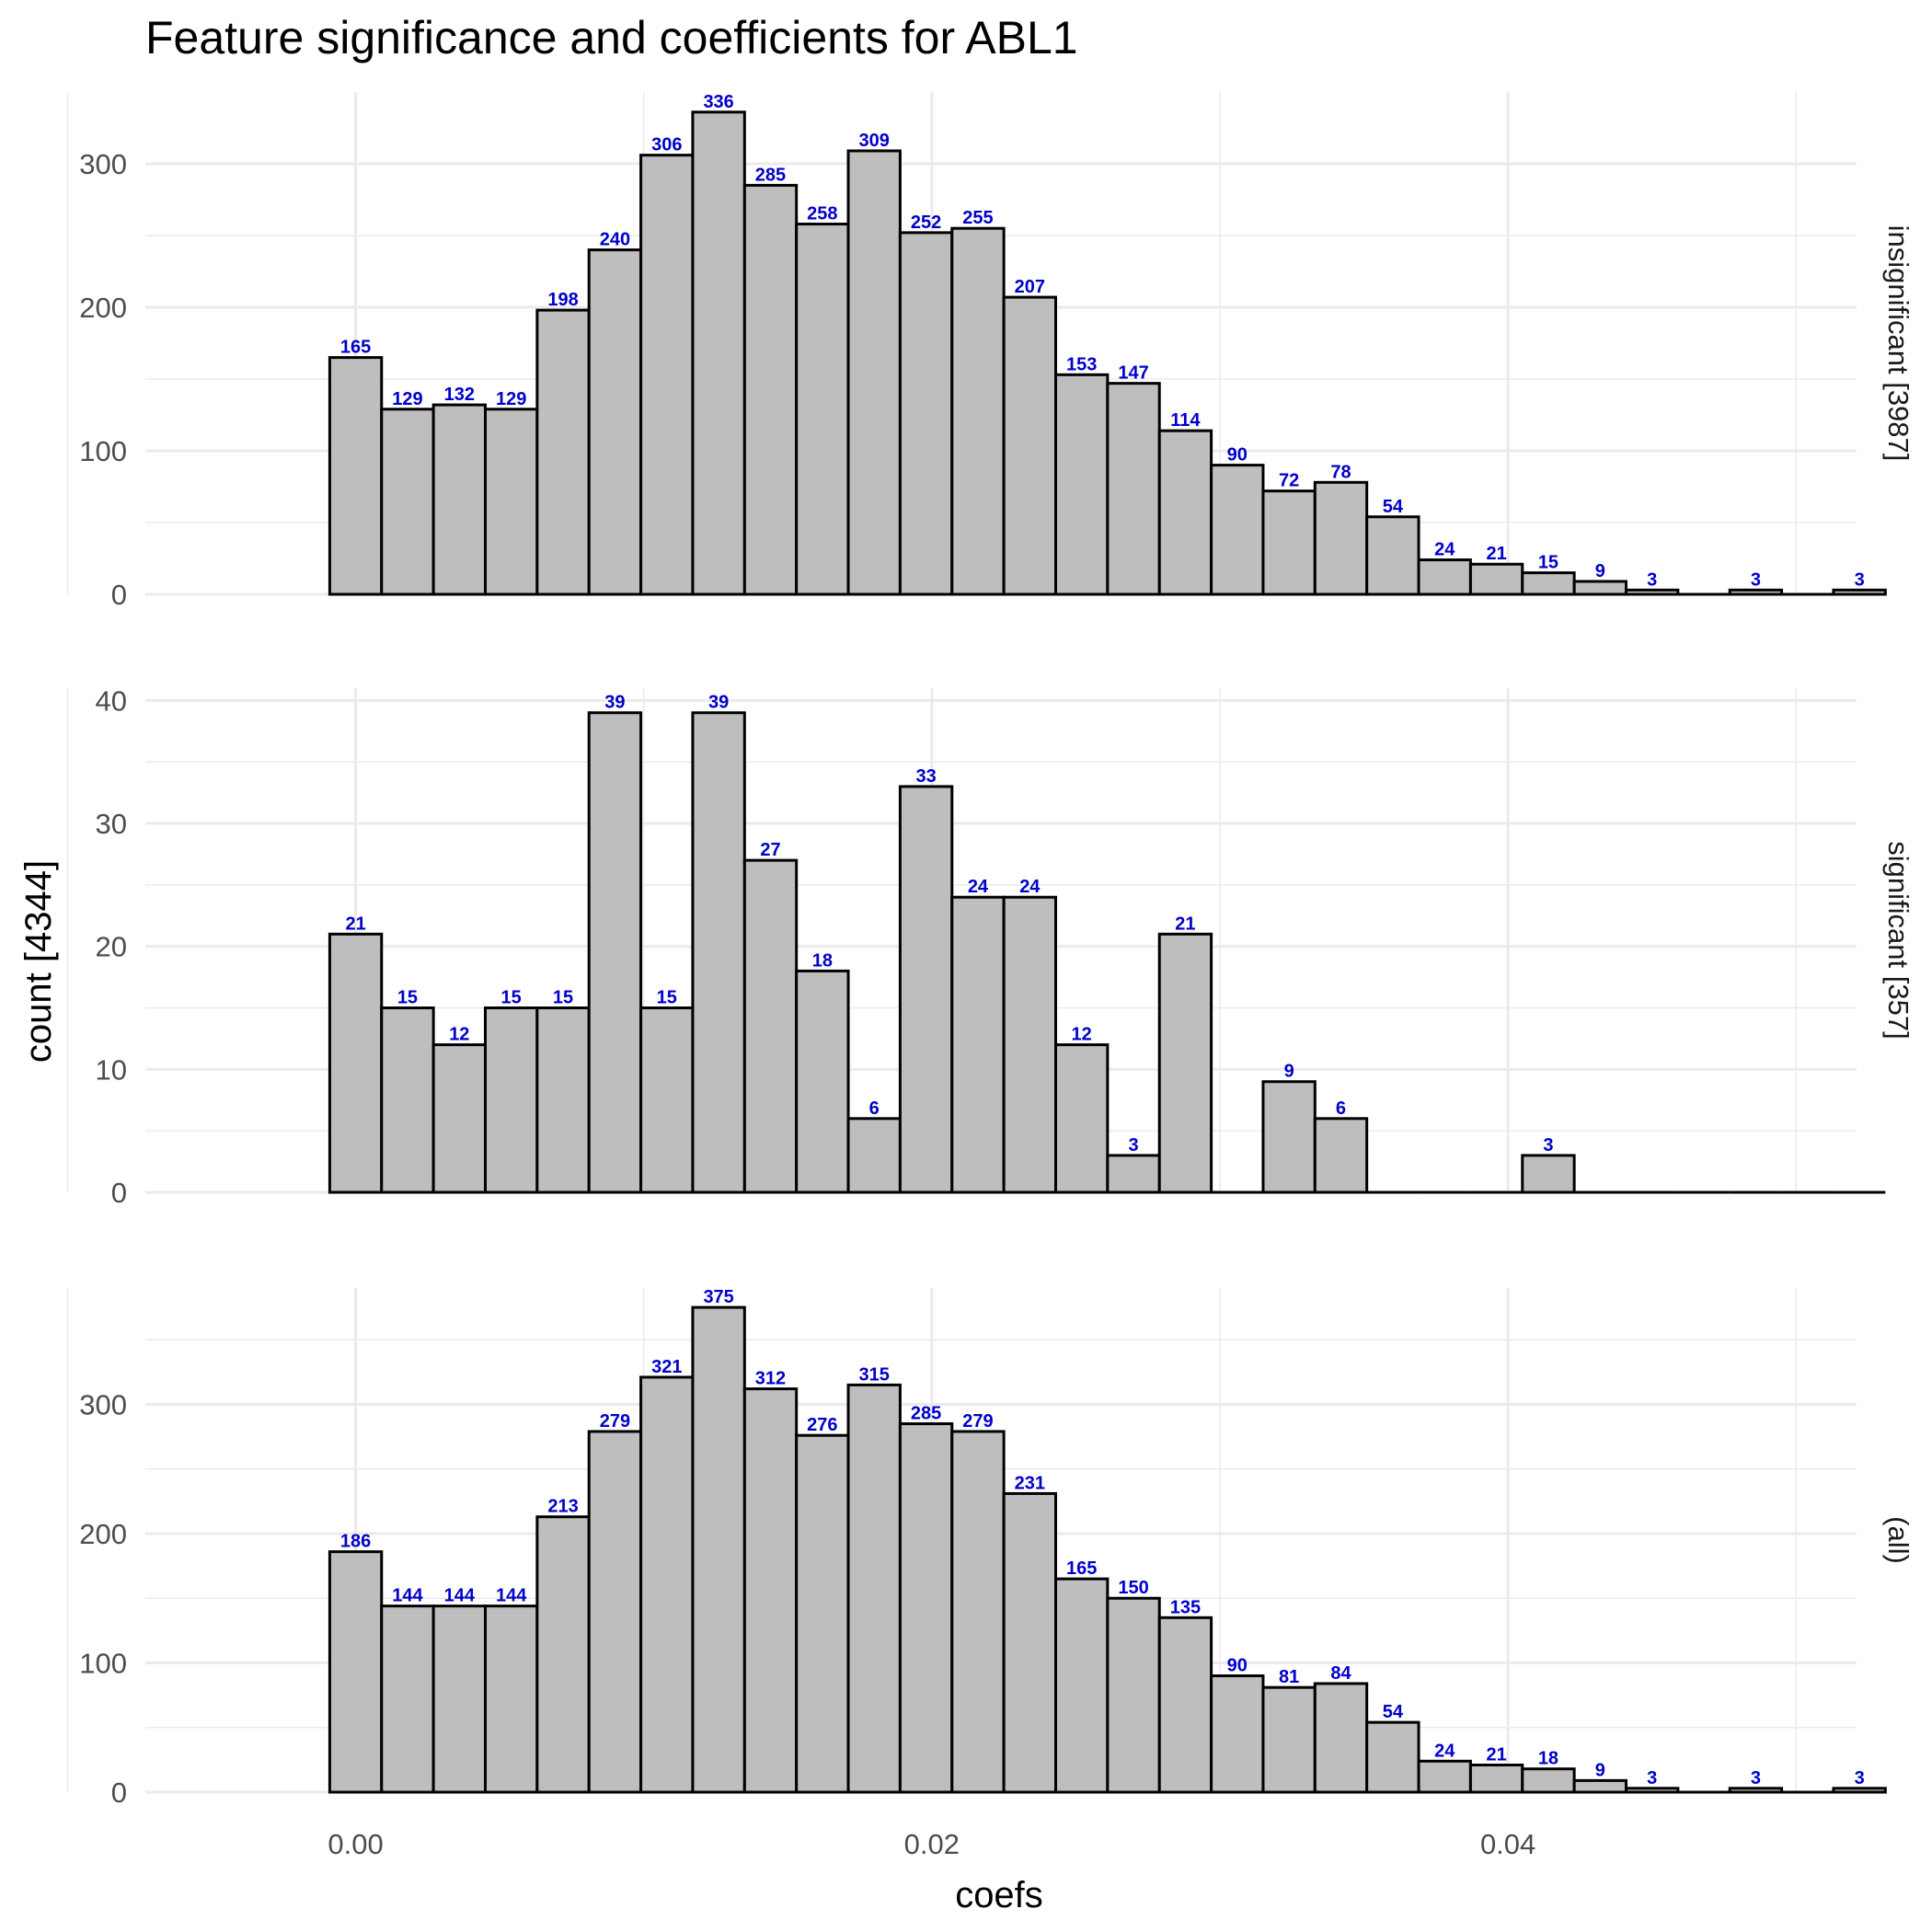 The width and height of the screenshot is (1932, 1932). Describe the element at coordinates (459, 1035) in the screenshot. I see `bar-count-label: 12` at that location.